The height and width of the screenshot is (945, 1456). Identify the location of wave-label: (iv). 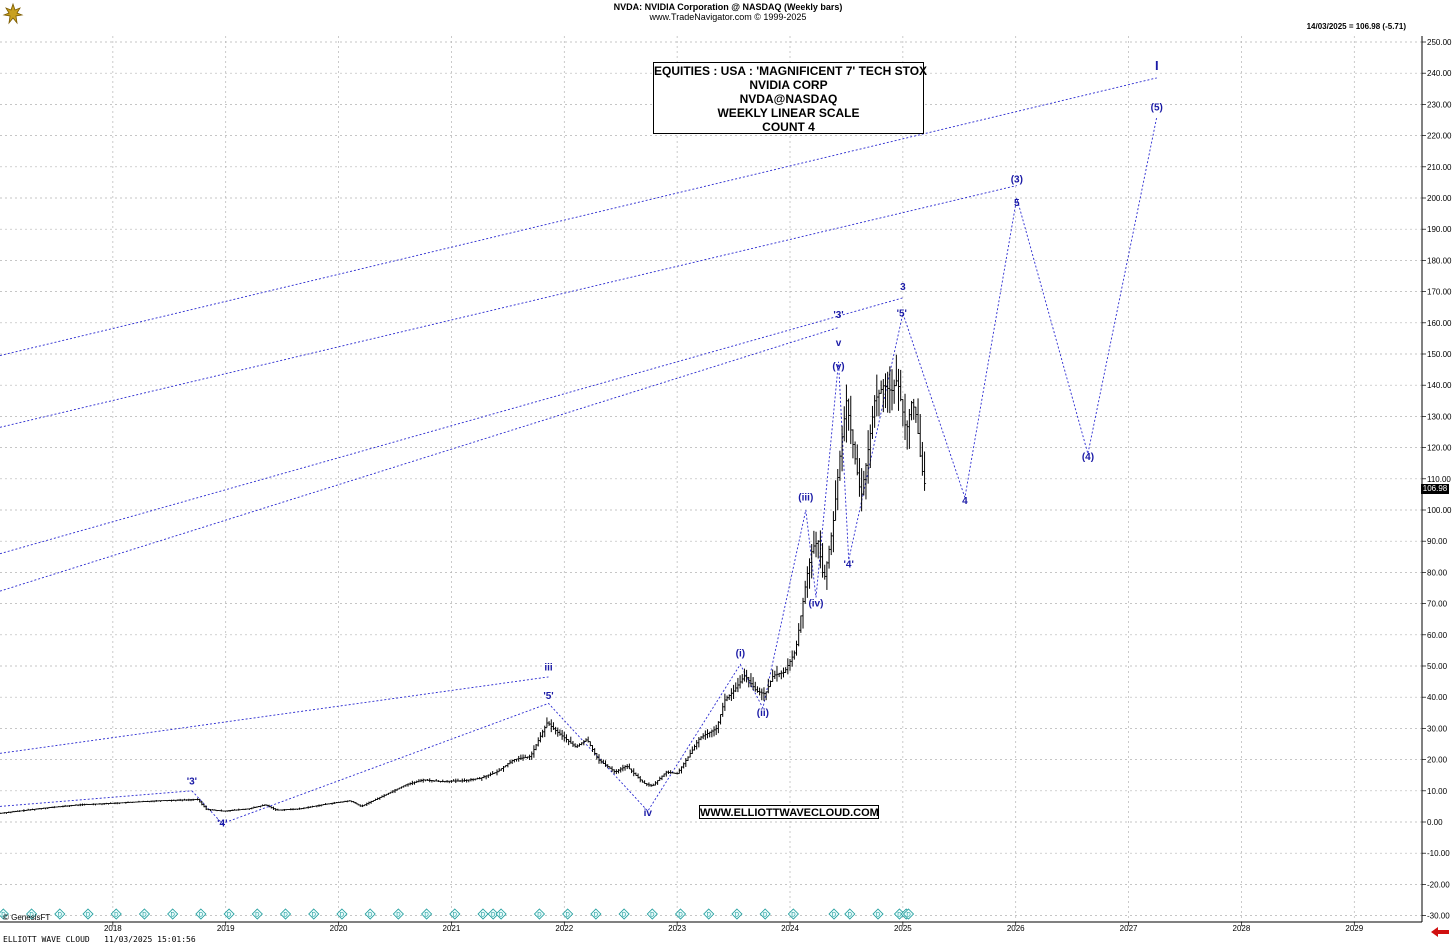
(815, 604).